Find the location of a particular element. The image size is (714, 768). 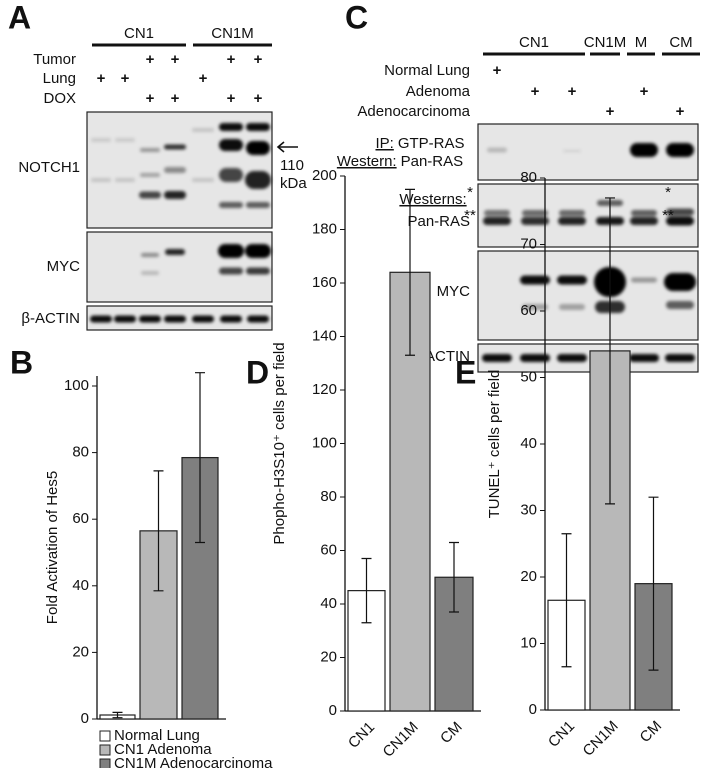

y-tick-label: 70 is located at coordinates (528, 243).